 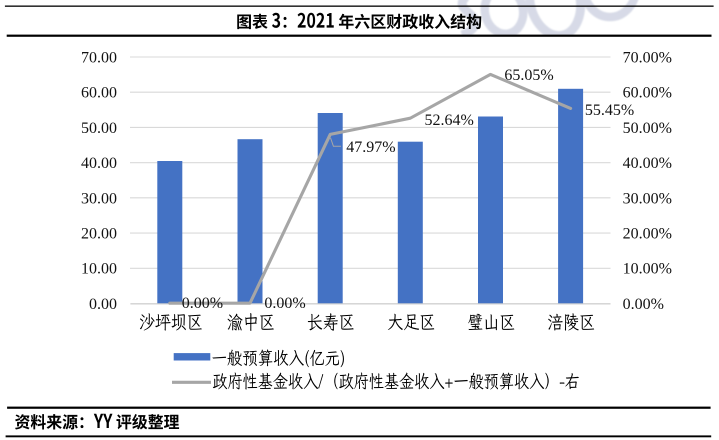 What do you see at coordinates (609, 110) in the screenshot?
I see `svg-text: 55.45%` at bounding box center [609, 110].